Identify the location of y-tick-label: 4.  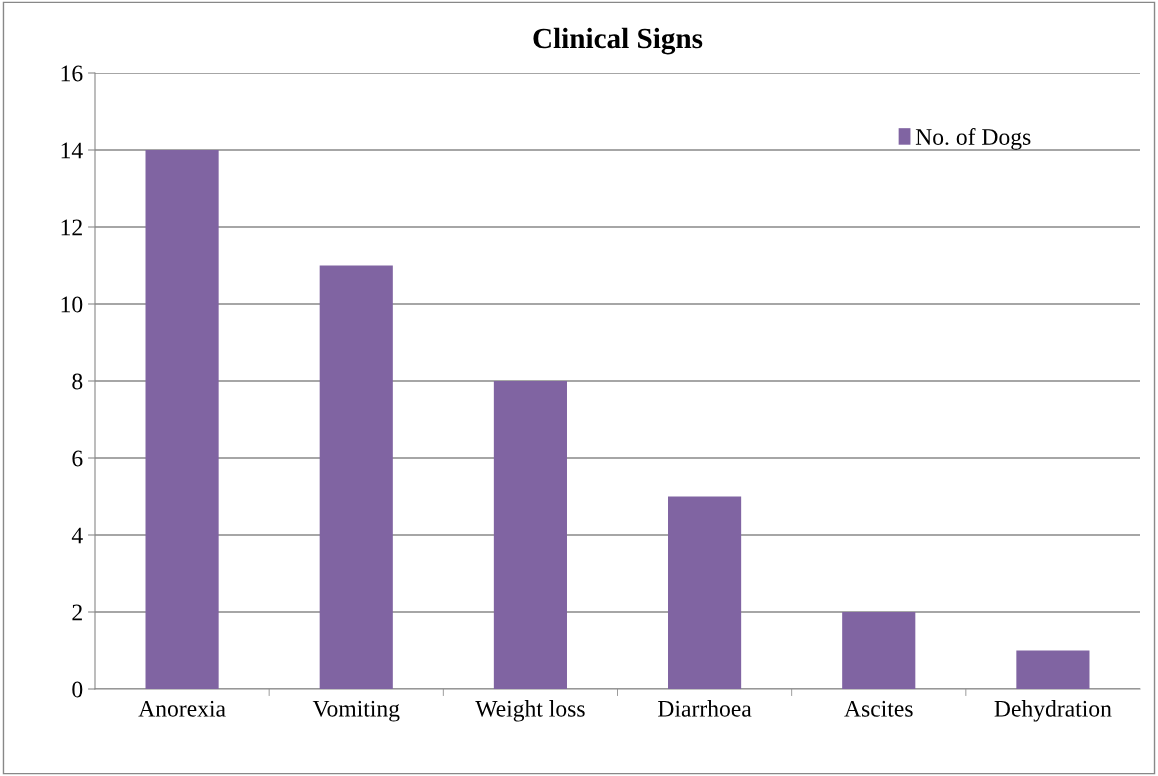
(77, 535).